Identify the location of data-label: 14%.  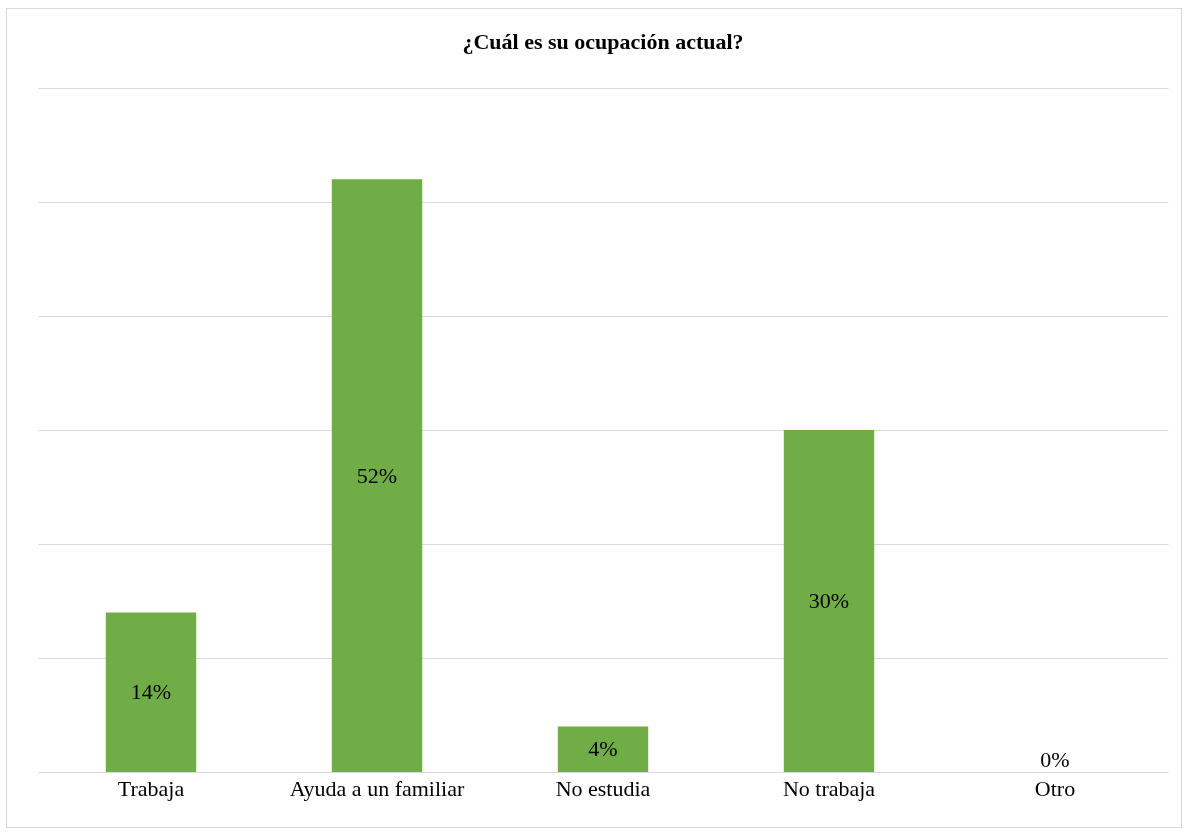
(151, 692).